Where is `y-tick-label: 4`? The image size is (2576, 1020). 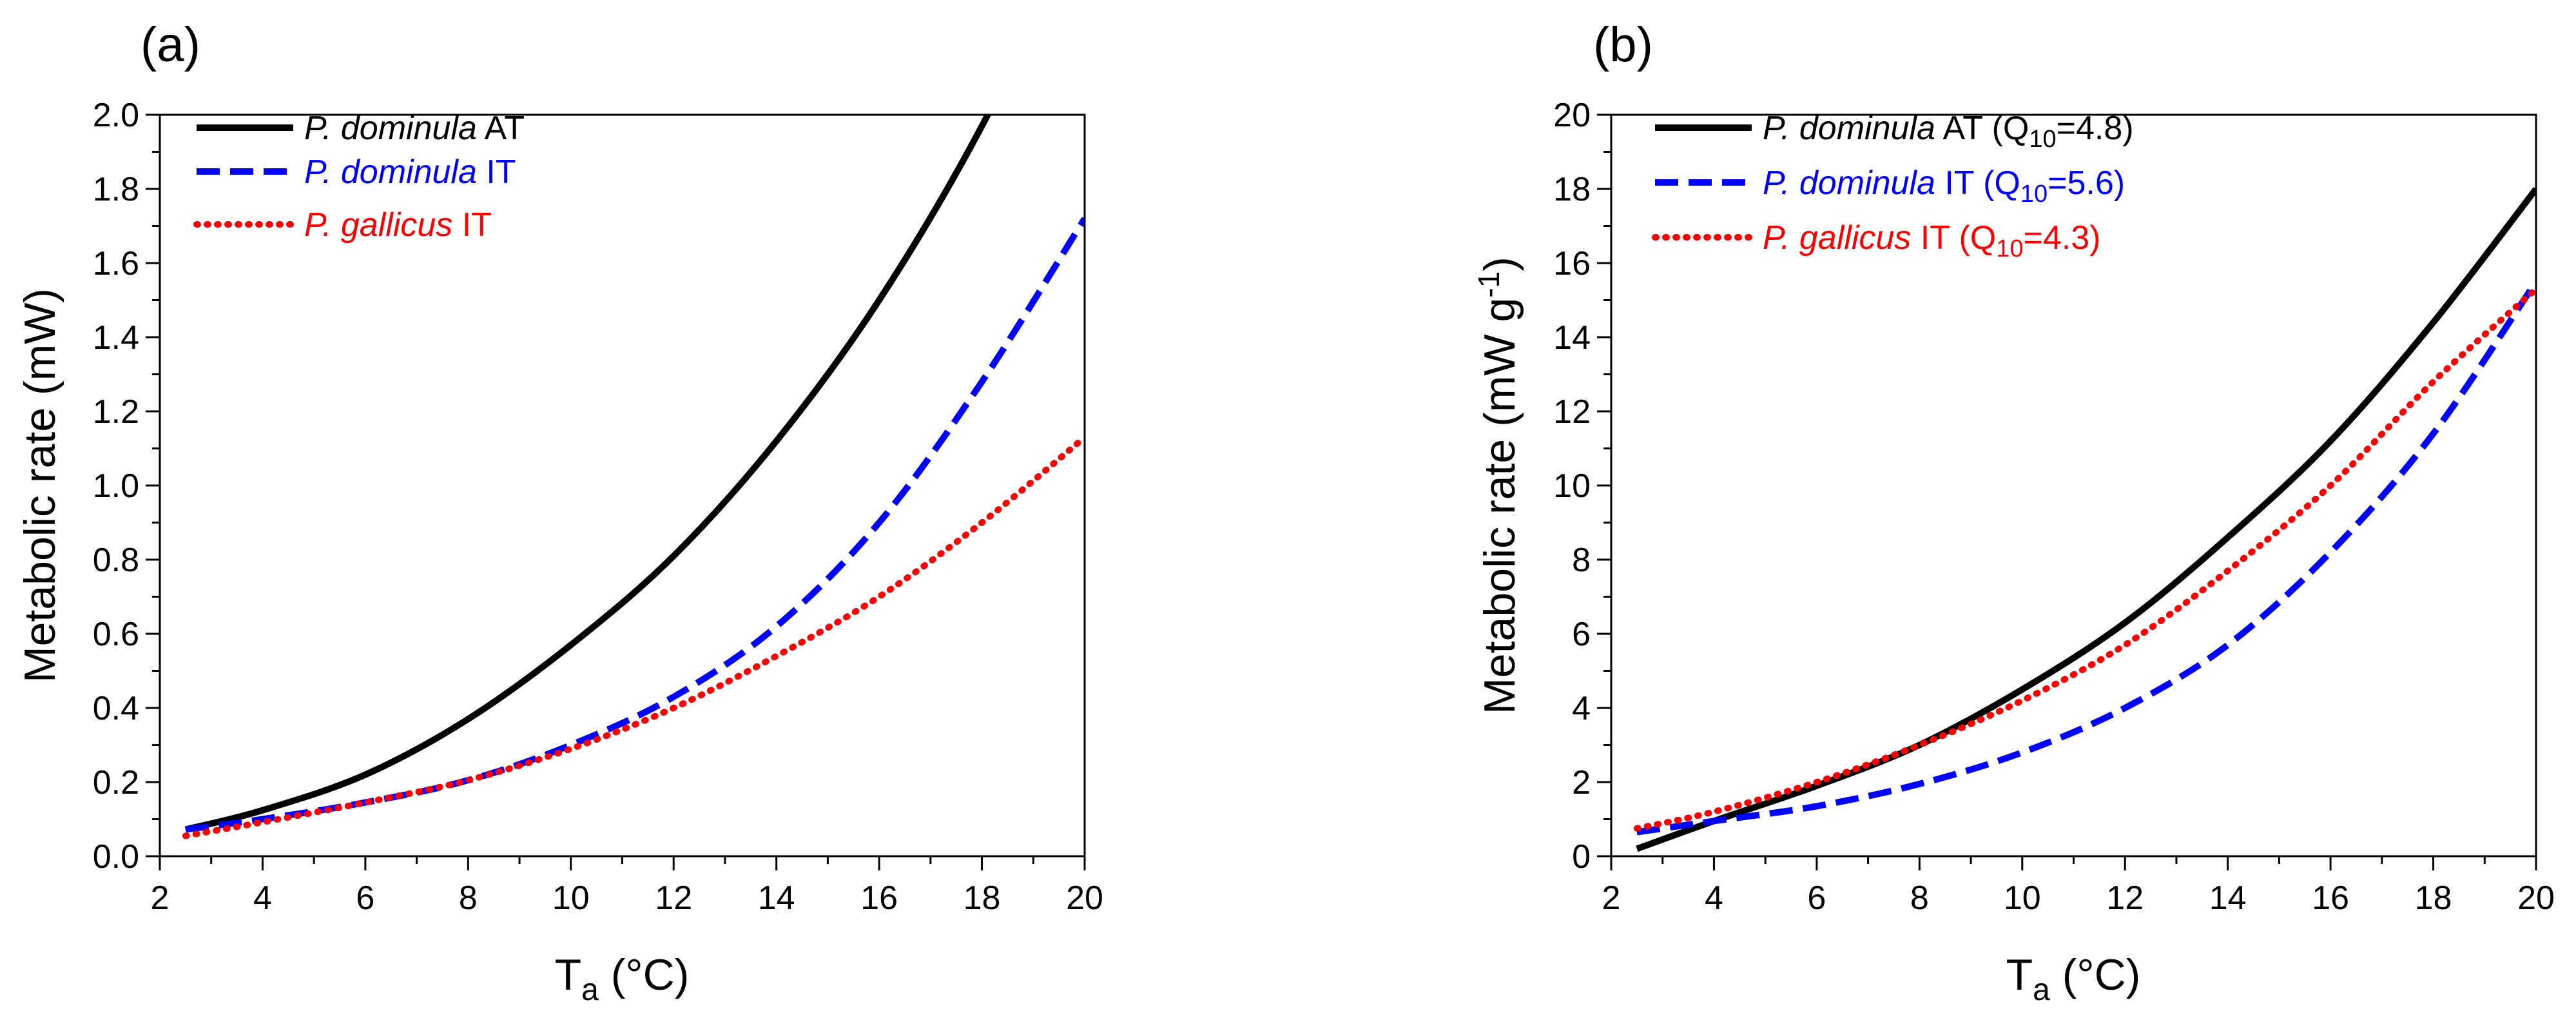
y-tick-label: 4 is located at coordinates (1581, 708).